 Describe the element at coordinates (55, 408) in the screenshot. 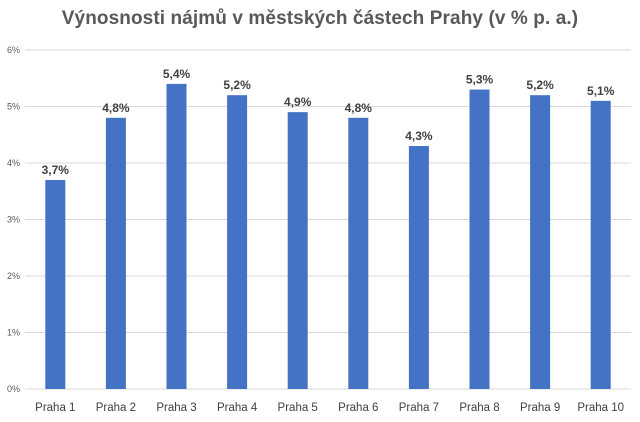

I see `x-tick-label: Praha 1` at that location.